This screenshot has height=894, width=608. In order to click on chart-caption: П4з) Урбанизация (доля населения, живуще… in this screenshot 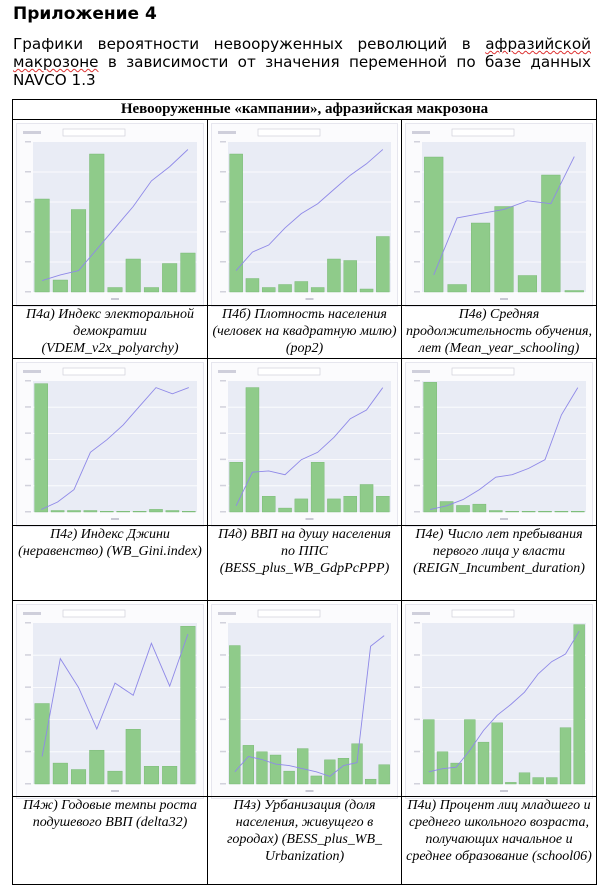, I will do `click(304, 831)`.